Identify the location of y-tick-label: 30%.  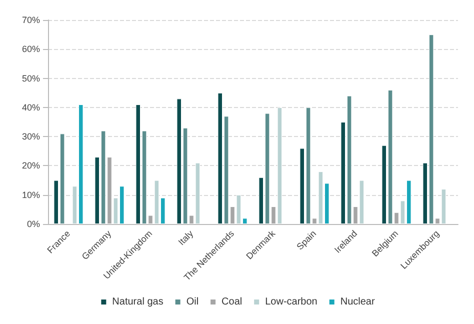
(31, 137).